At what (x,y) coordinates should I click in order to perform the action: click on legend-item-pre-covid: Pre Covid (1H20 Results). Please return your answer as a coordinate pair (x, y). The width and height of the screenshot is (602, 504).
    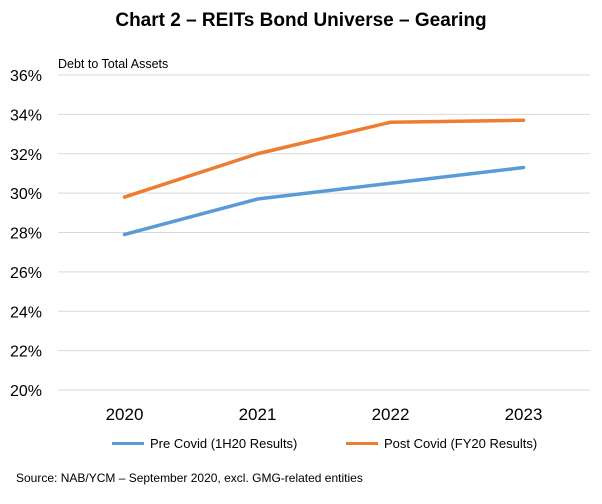
    Looking at the image, I should click on (204, 443).